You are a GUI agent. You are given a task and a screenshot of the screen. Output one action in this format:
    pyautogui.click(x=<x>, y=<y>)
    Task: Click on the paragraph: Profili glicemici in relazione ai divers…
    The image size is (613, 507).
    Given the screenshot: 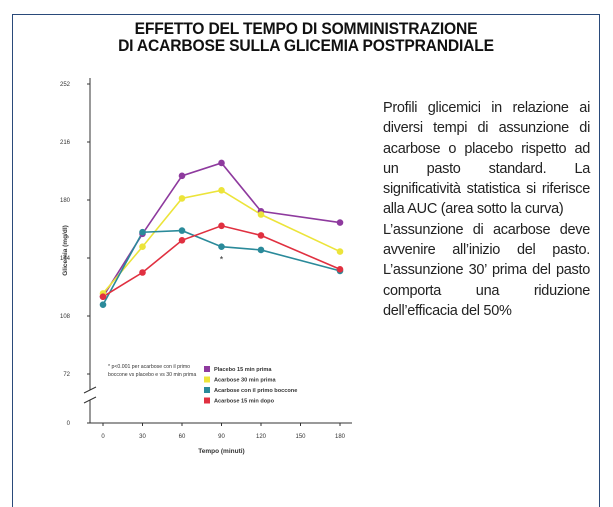 What is the action you would take?
    pyautogui.click(x=486, y=159)
    